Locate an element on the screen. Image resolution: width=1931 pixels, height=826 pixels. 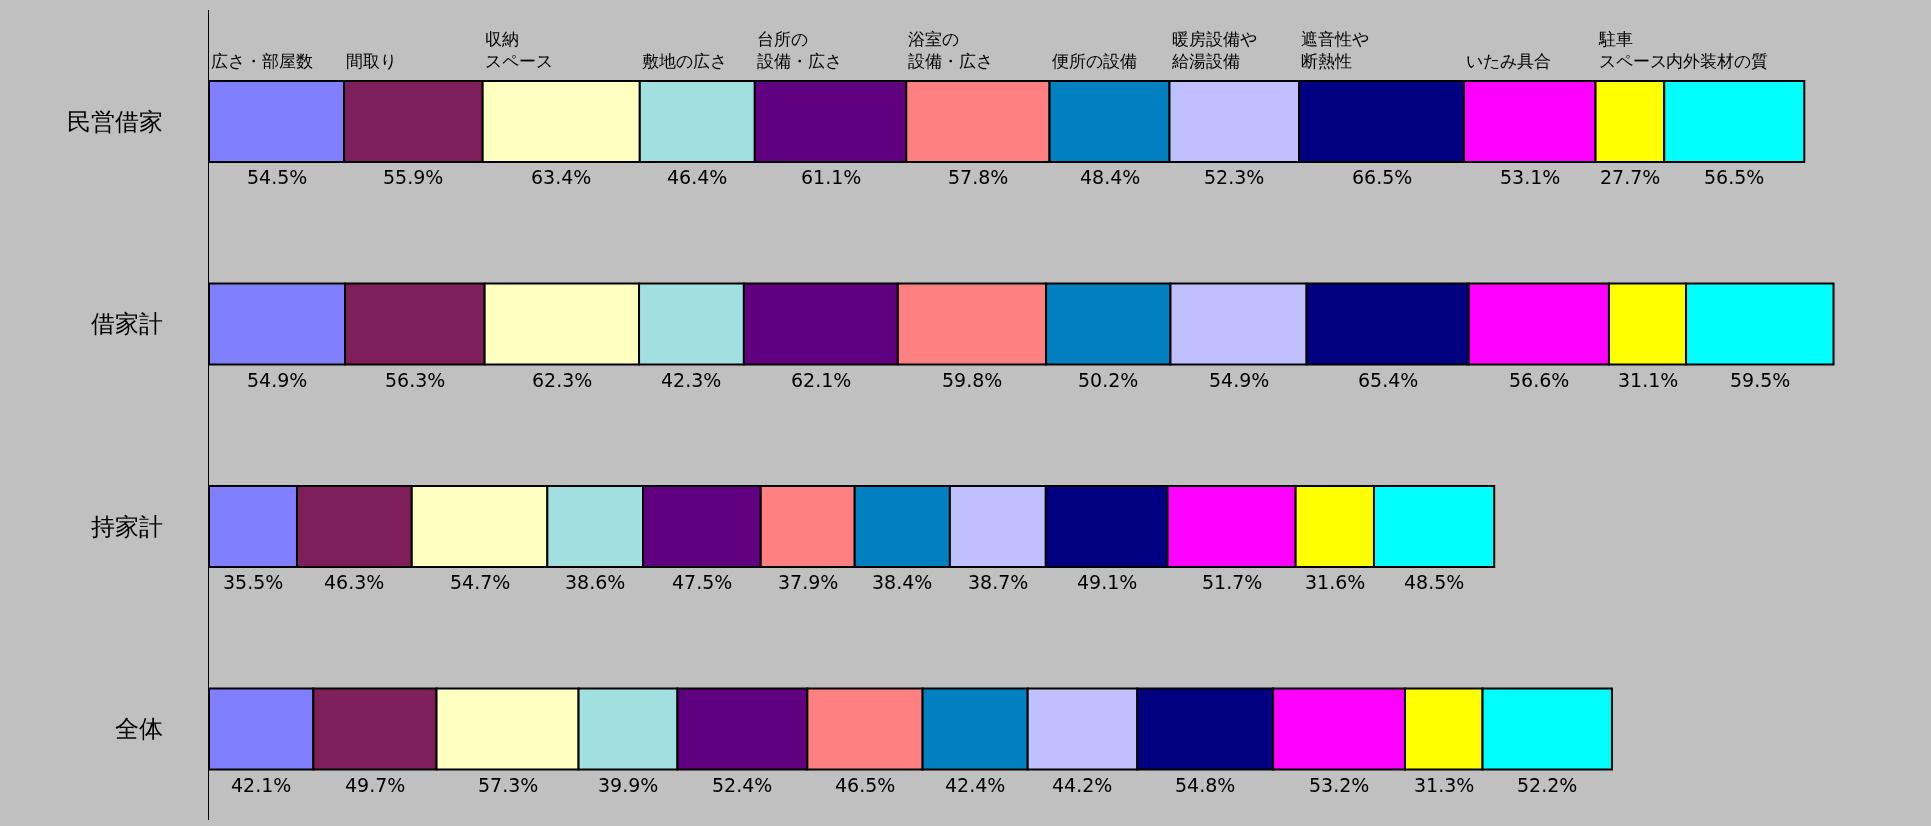
data-label: 42.4% is located at coordinates (975, 785).